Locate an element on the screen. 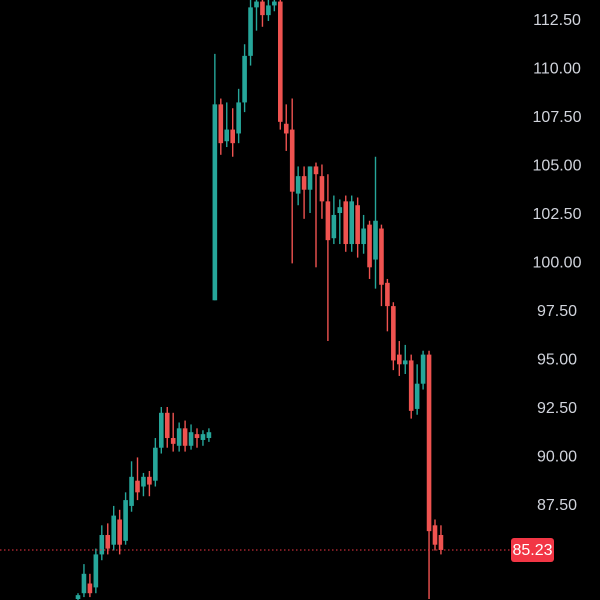  y-tick-label: 95.00 is located at coordinates (557, 360).